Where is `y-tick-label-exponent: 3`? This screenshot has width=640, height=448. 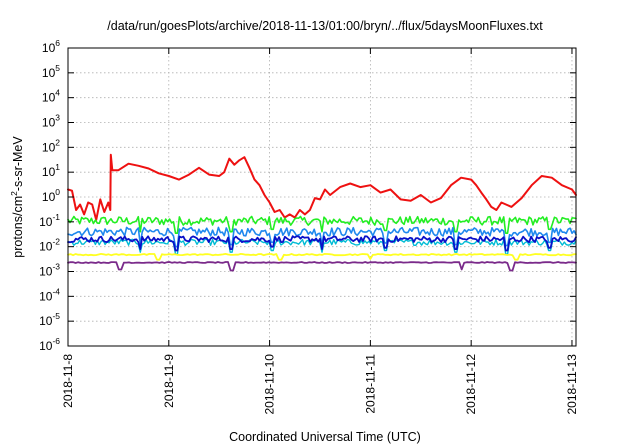 y-tick-label-exponent: 3 is located at coordinates (57, 118).